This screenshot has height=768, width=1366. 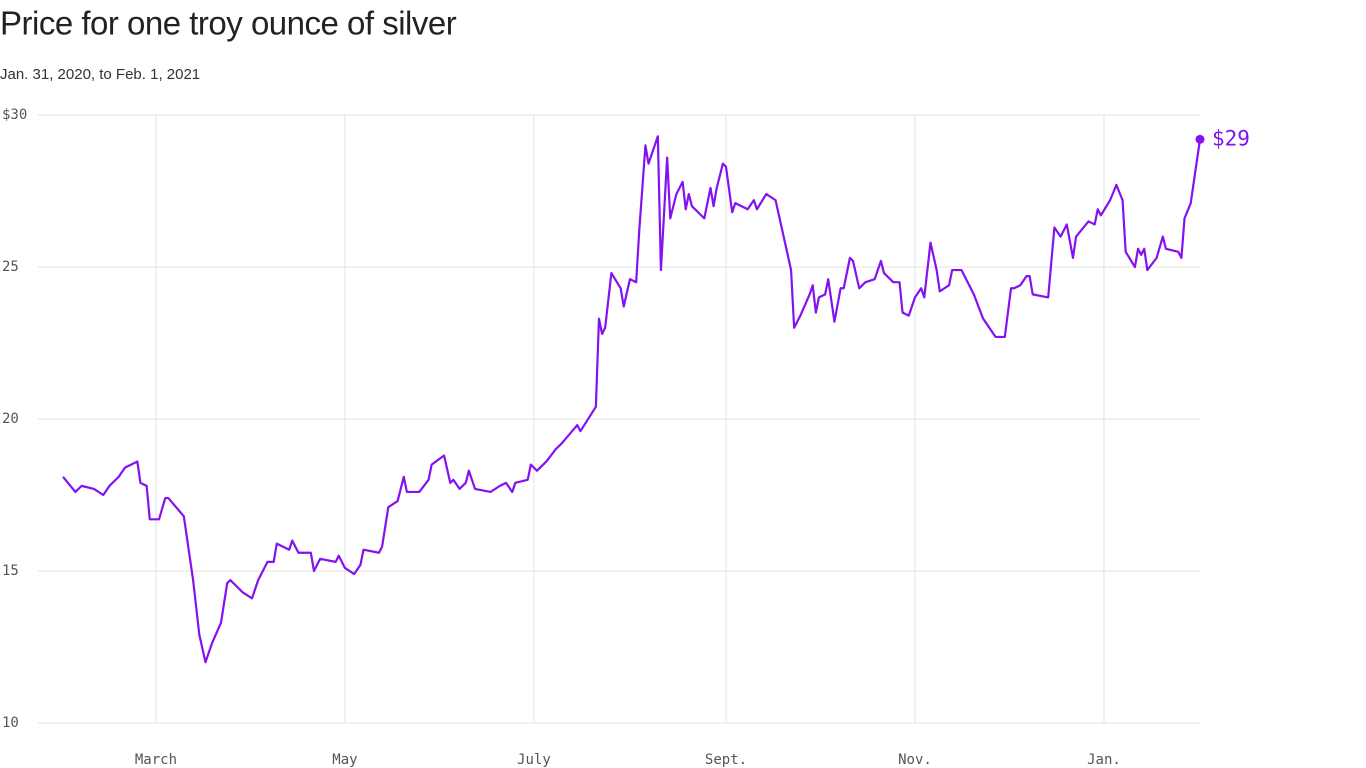 I want to click on y-tick-label: $30, so click(x=14, y=115).